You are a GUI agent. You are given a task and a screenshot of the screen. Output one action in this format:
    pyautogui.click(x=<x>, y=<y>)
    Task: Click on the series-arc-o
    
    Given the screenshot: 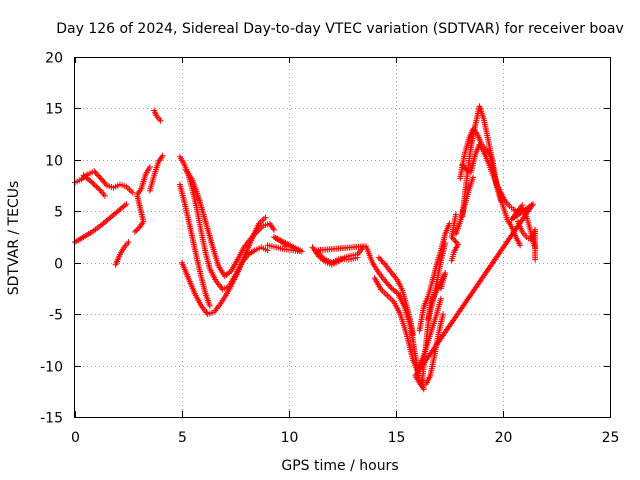 What is the action you would take?
    pyautogui.click(x=407, y=324)
    